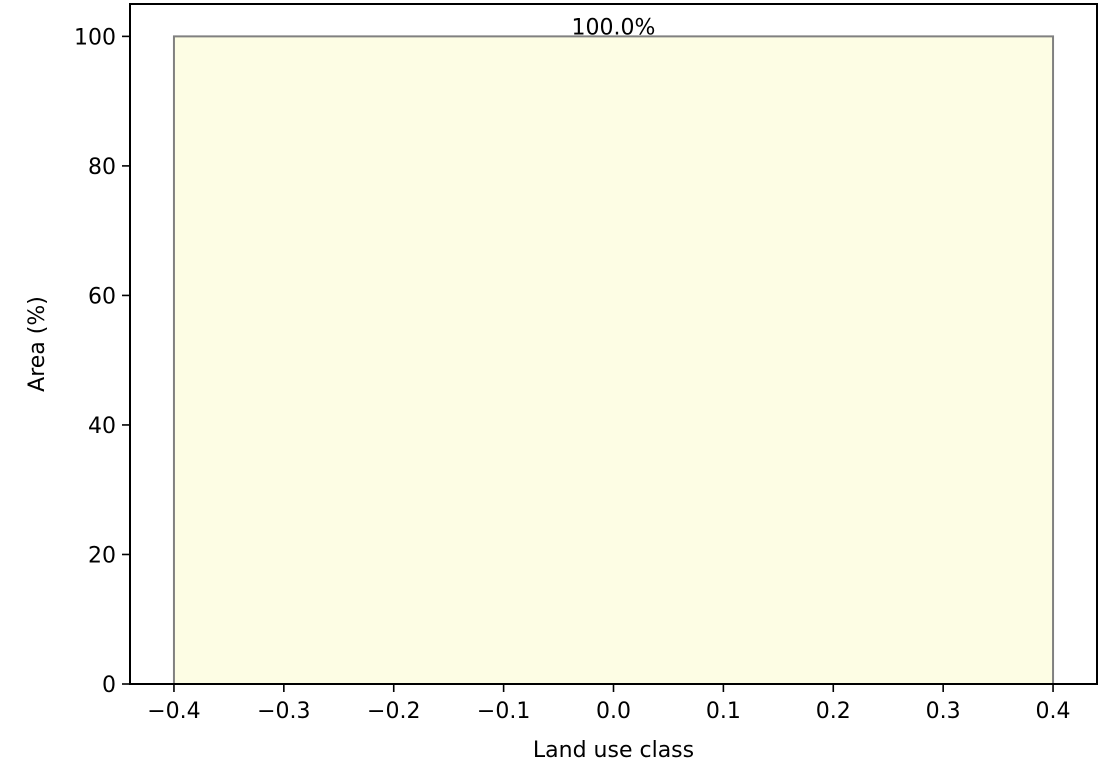  What do you see at coordinates (613, 711) in the screenshot?
I see `x-tick-label: 0.0` at bounding box center [613, 711].